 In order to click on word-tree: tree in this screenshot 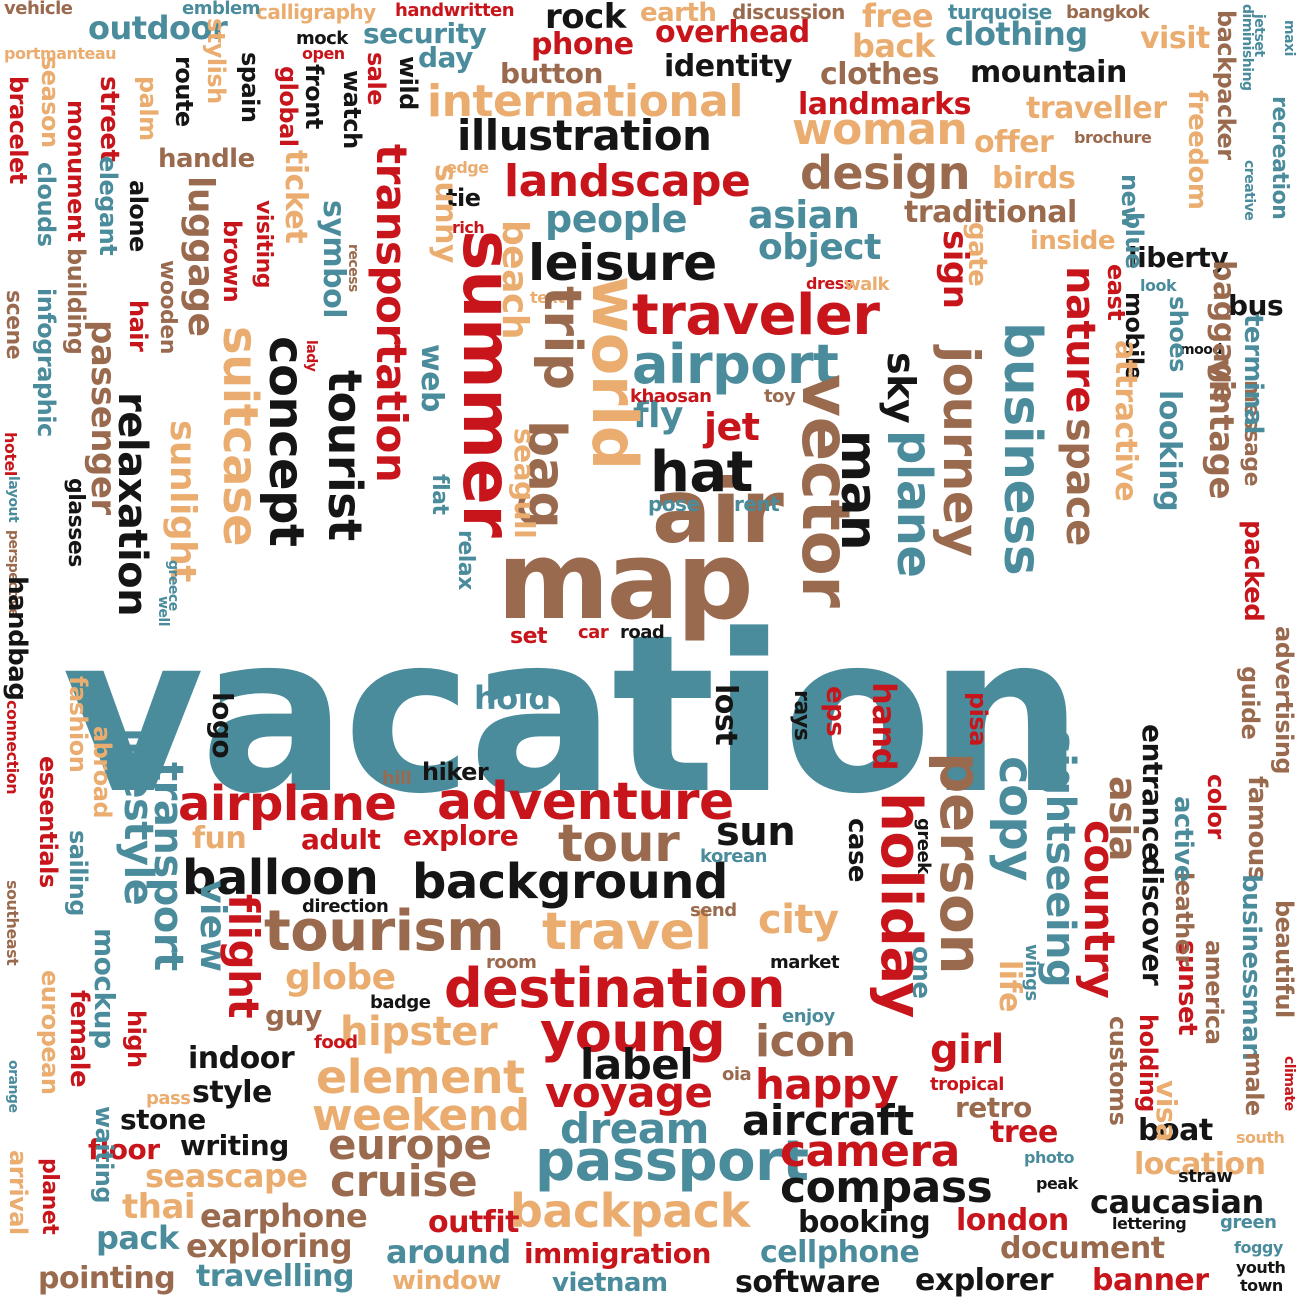, I will do `click(1024, 1132)`.